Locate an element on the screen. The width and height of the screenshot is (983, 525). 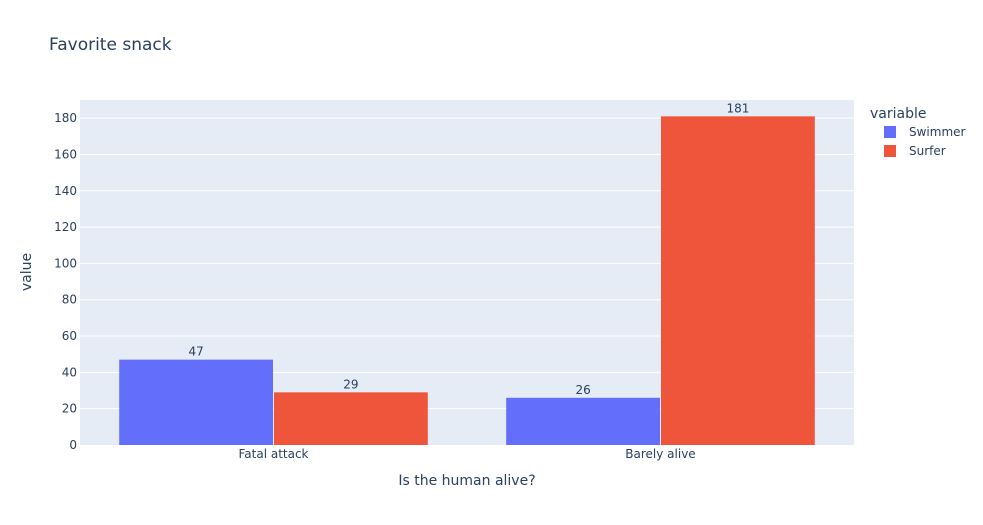
y-tick-label: 60 is located at coordinates (69, 336).